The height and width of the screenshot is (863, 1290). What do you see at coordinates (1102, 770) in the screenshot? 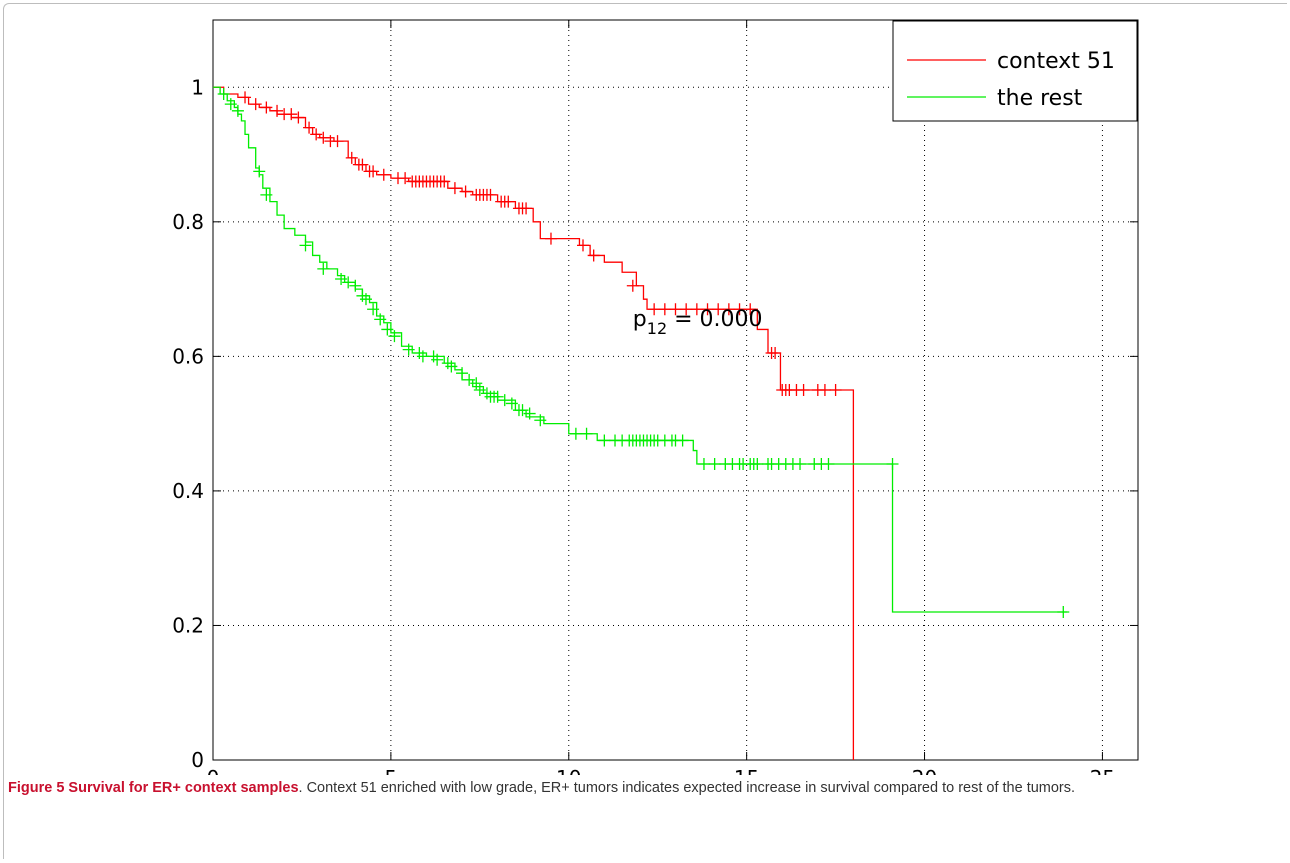
I see `x-tick-label: 25` at bounding box center [1102, 770].